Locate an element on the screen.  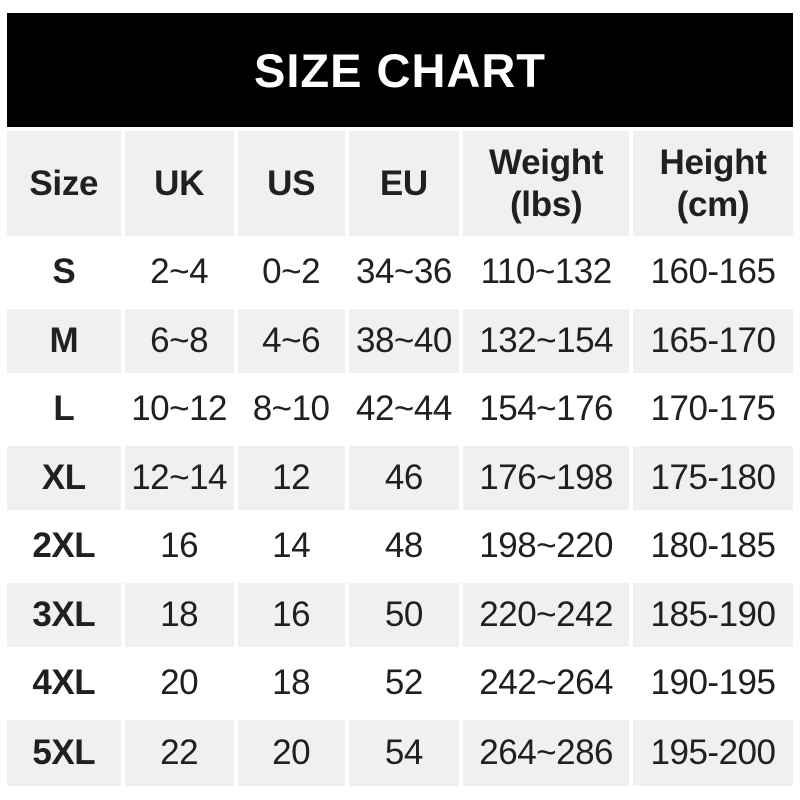
table-row-xl: XL 12~14 12 46 176~198 175-180 is located at coordinates (400, 477).